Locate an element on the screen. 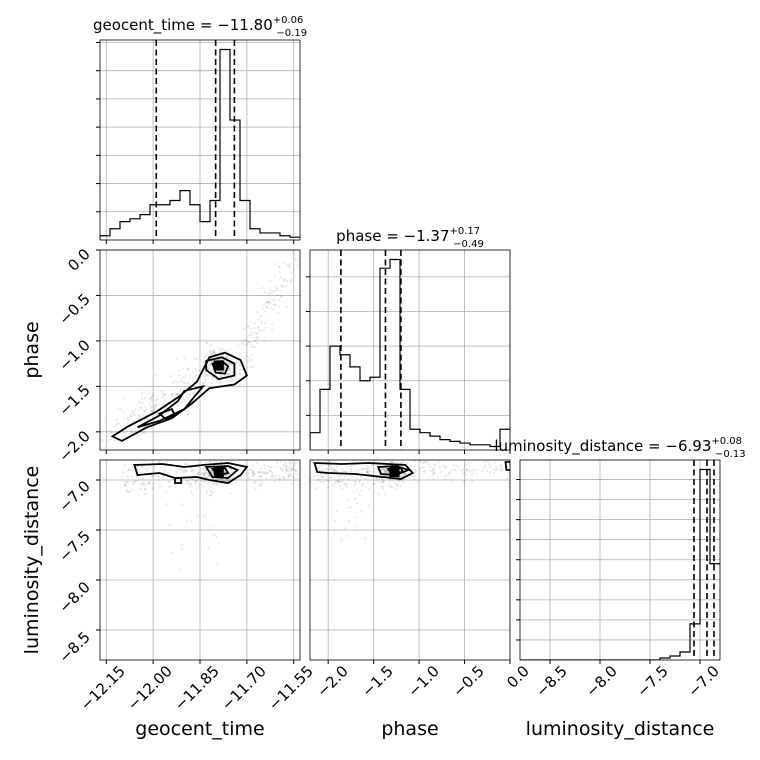 The height and width of the screenshot is (760, 760). title-luminosity-distance: luminosity_distance = −6.93+0.08 −0.13 is located at coordinates (619, 448).